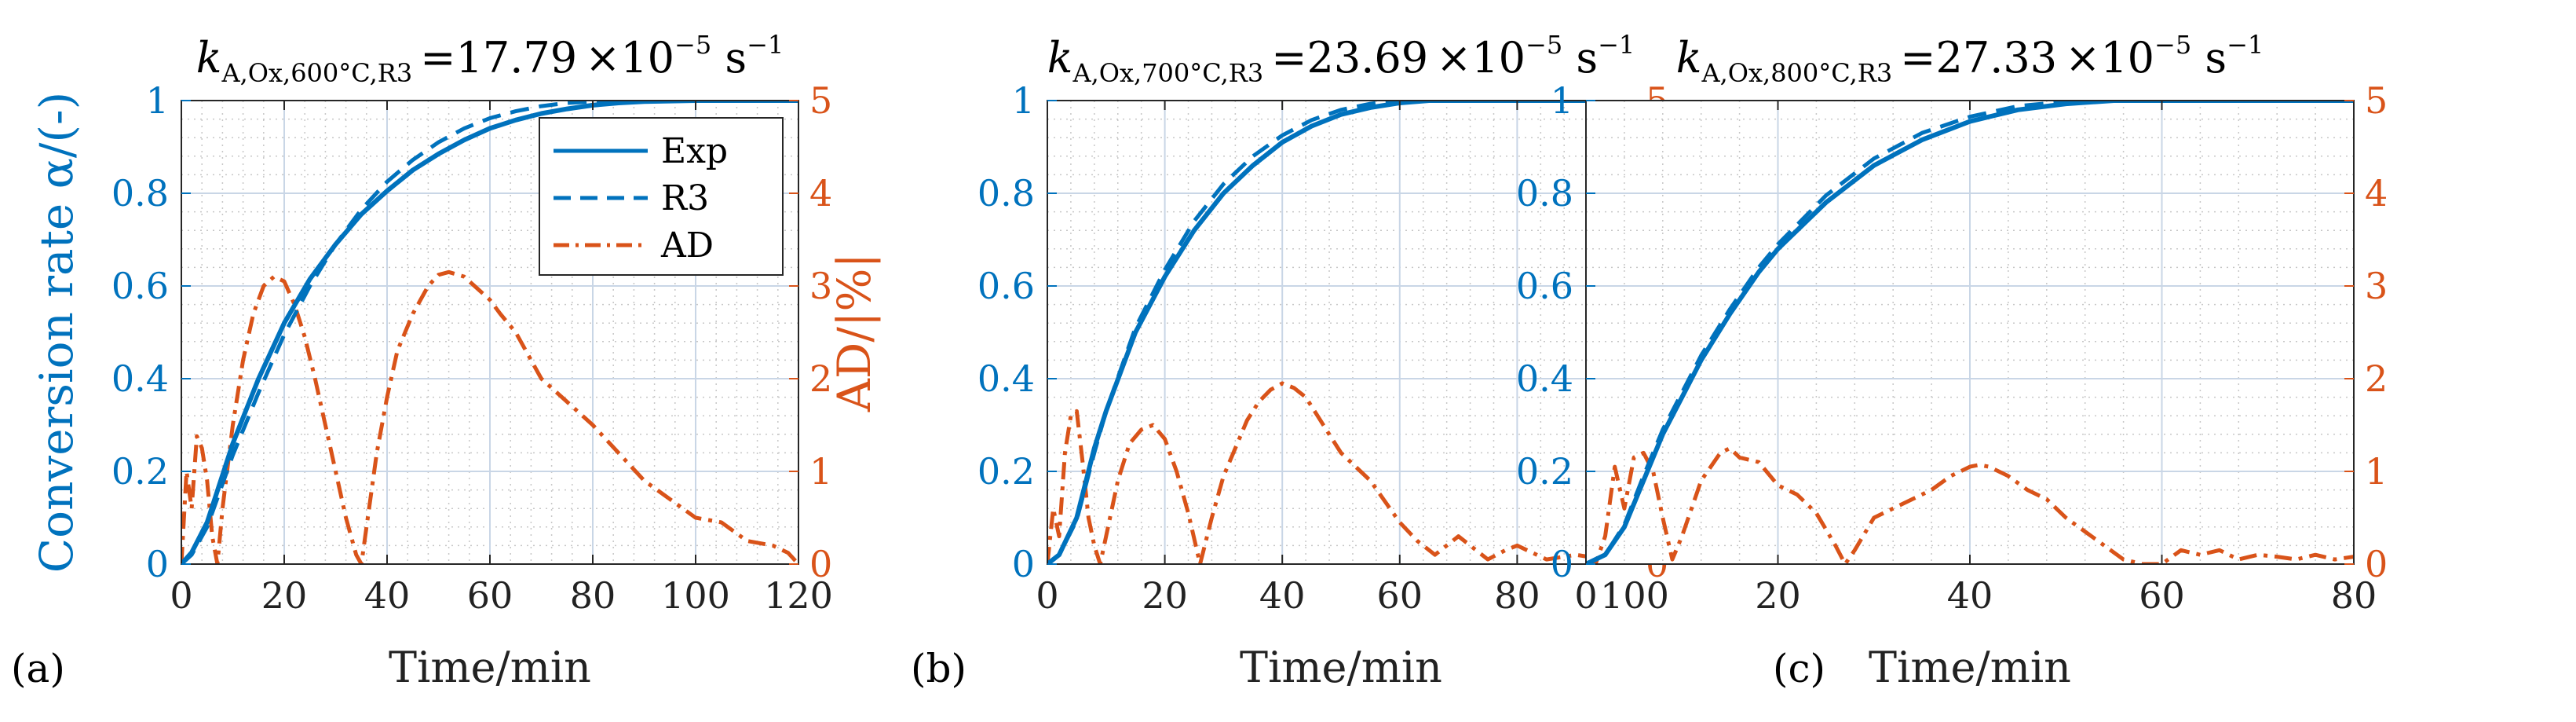  I want to click on chart-title: kA,Ox,800°C,R3 =27.33 ×10−5 s−1, so click(1970, 59).